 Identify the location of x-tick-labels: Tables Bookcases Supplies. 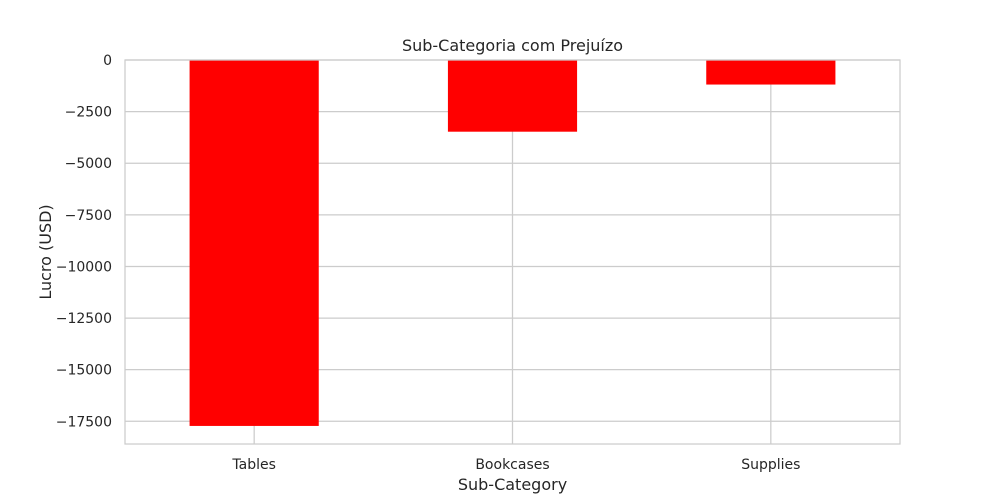
(515, 465).